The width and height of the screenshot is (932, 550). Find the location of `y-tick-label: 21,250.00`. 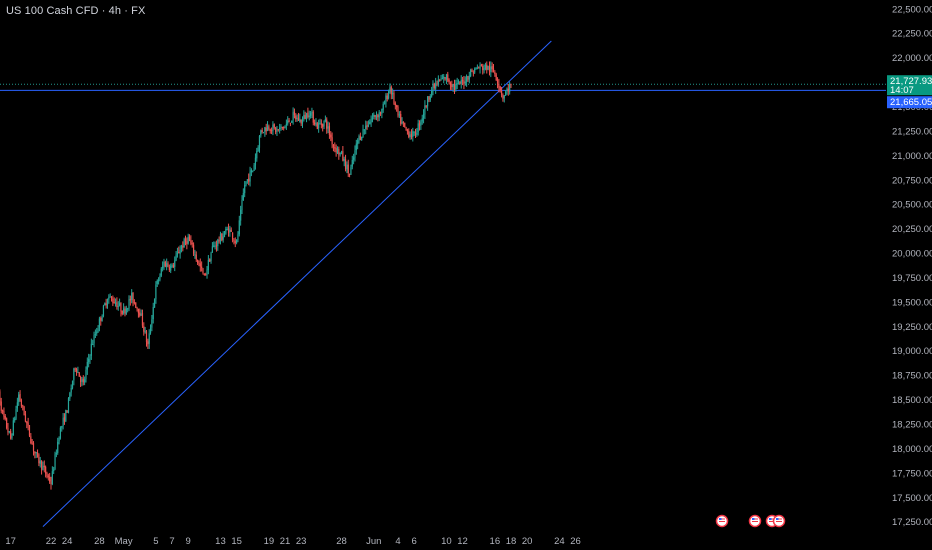

y-tick-label: 21,250.00 is located at coordinates (912, 131).